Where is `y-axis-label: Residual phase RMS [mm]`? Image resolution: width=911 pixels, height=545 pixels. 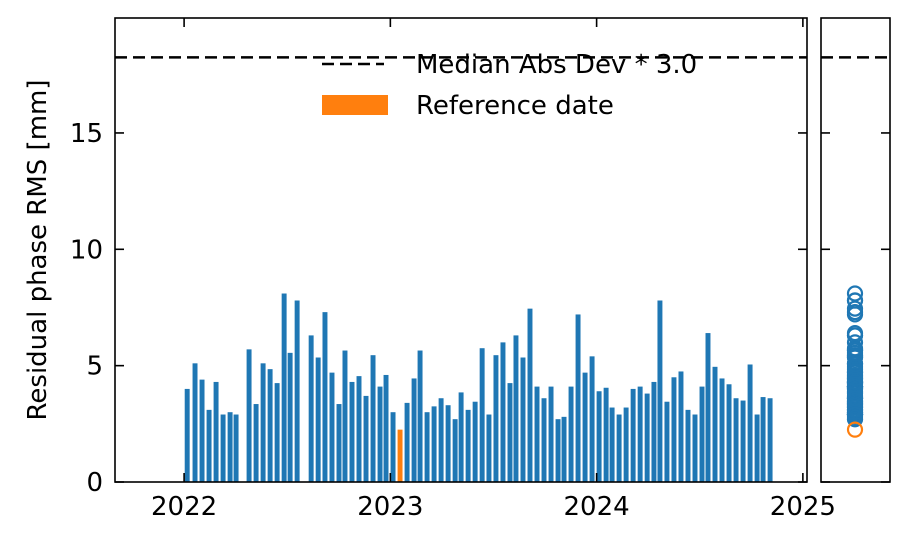 y-axis-label: Residual phase RMS [mm] is located at coordinates (38, 250).